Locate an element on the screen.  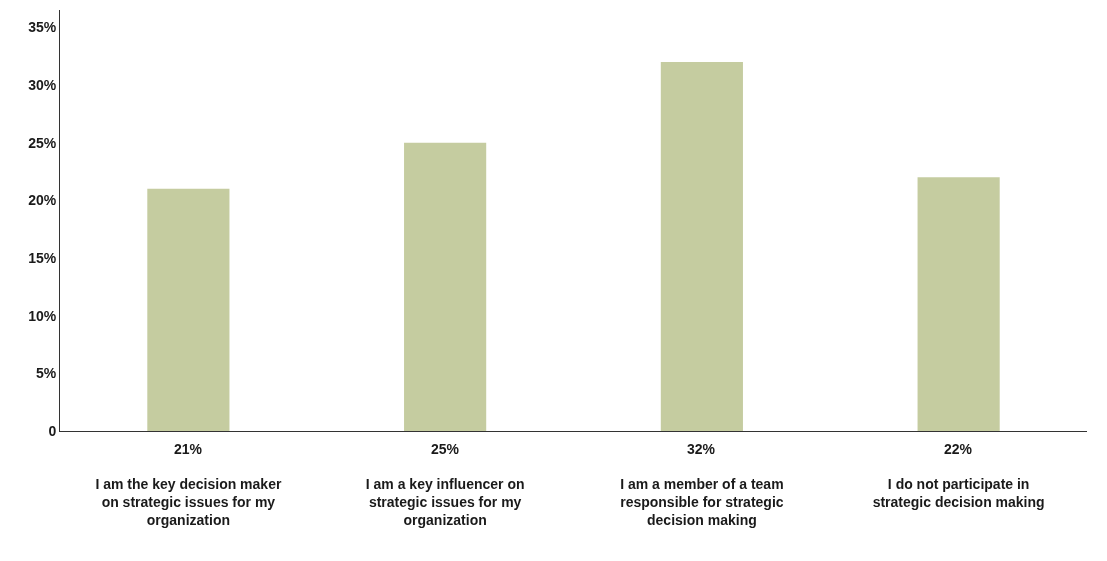
y-tick-label: 35% is located at coordinates (42, 27).